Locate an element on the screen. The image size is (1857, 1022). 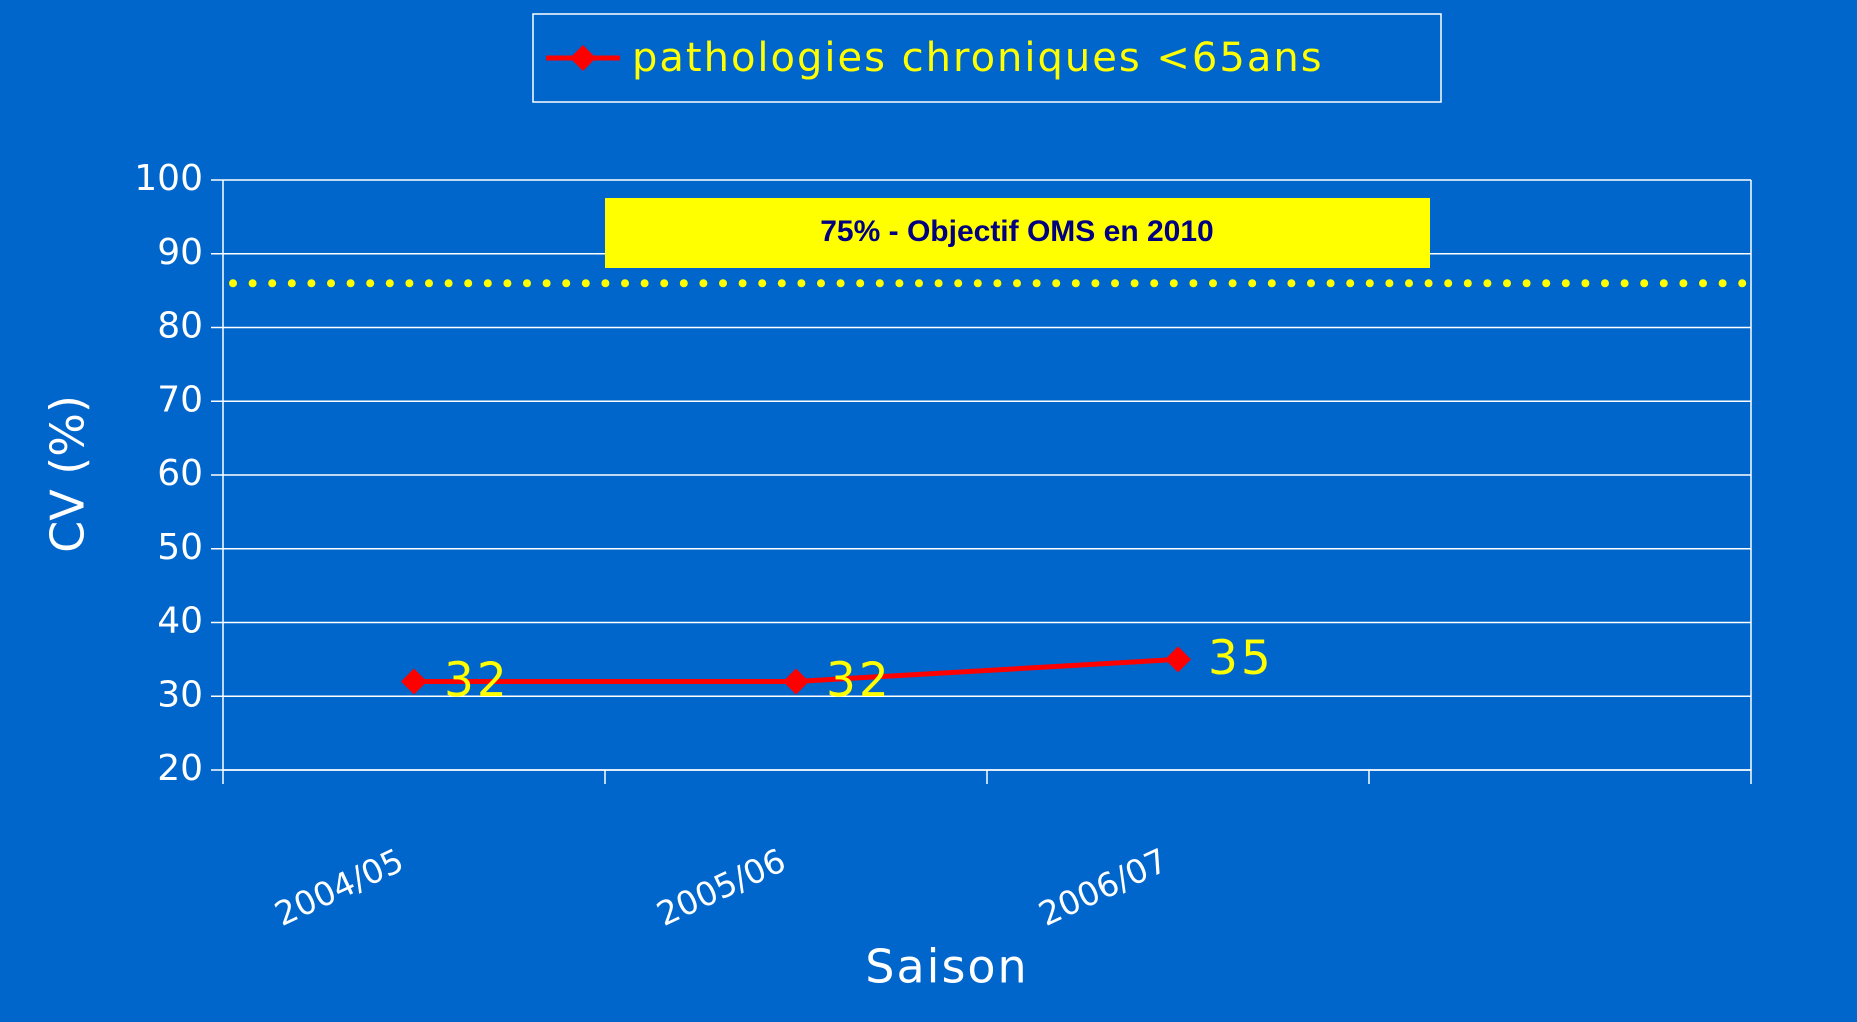
y-tick-label: 90 is located at coordinates (180, 252).